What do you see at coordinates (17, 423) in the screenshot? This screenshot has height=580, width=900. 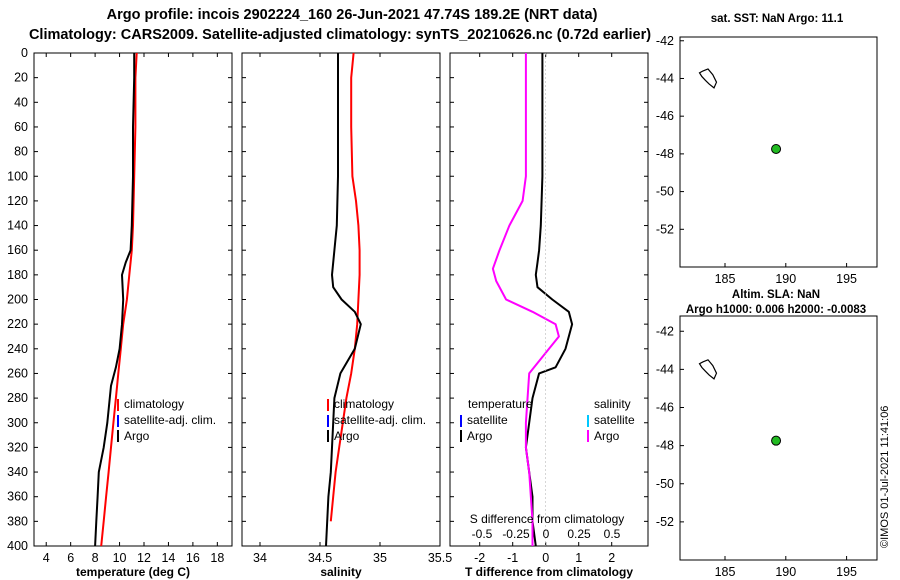 I see `y-tick-label: 300` at bounding box center [17, 423].